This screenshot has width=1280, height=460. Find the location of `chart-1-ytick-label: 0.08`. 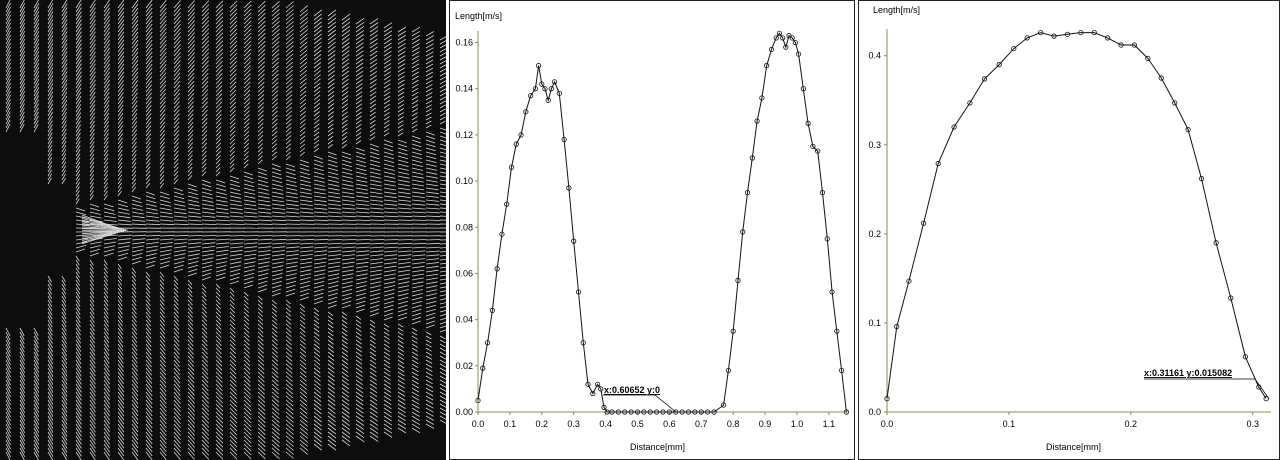

chart-1-ytick-label: 0.08 is located at coordinates (464, 227).